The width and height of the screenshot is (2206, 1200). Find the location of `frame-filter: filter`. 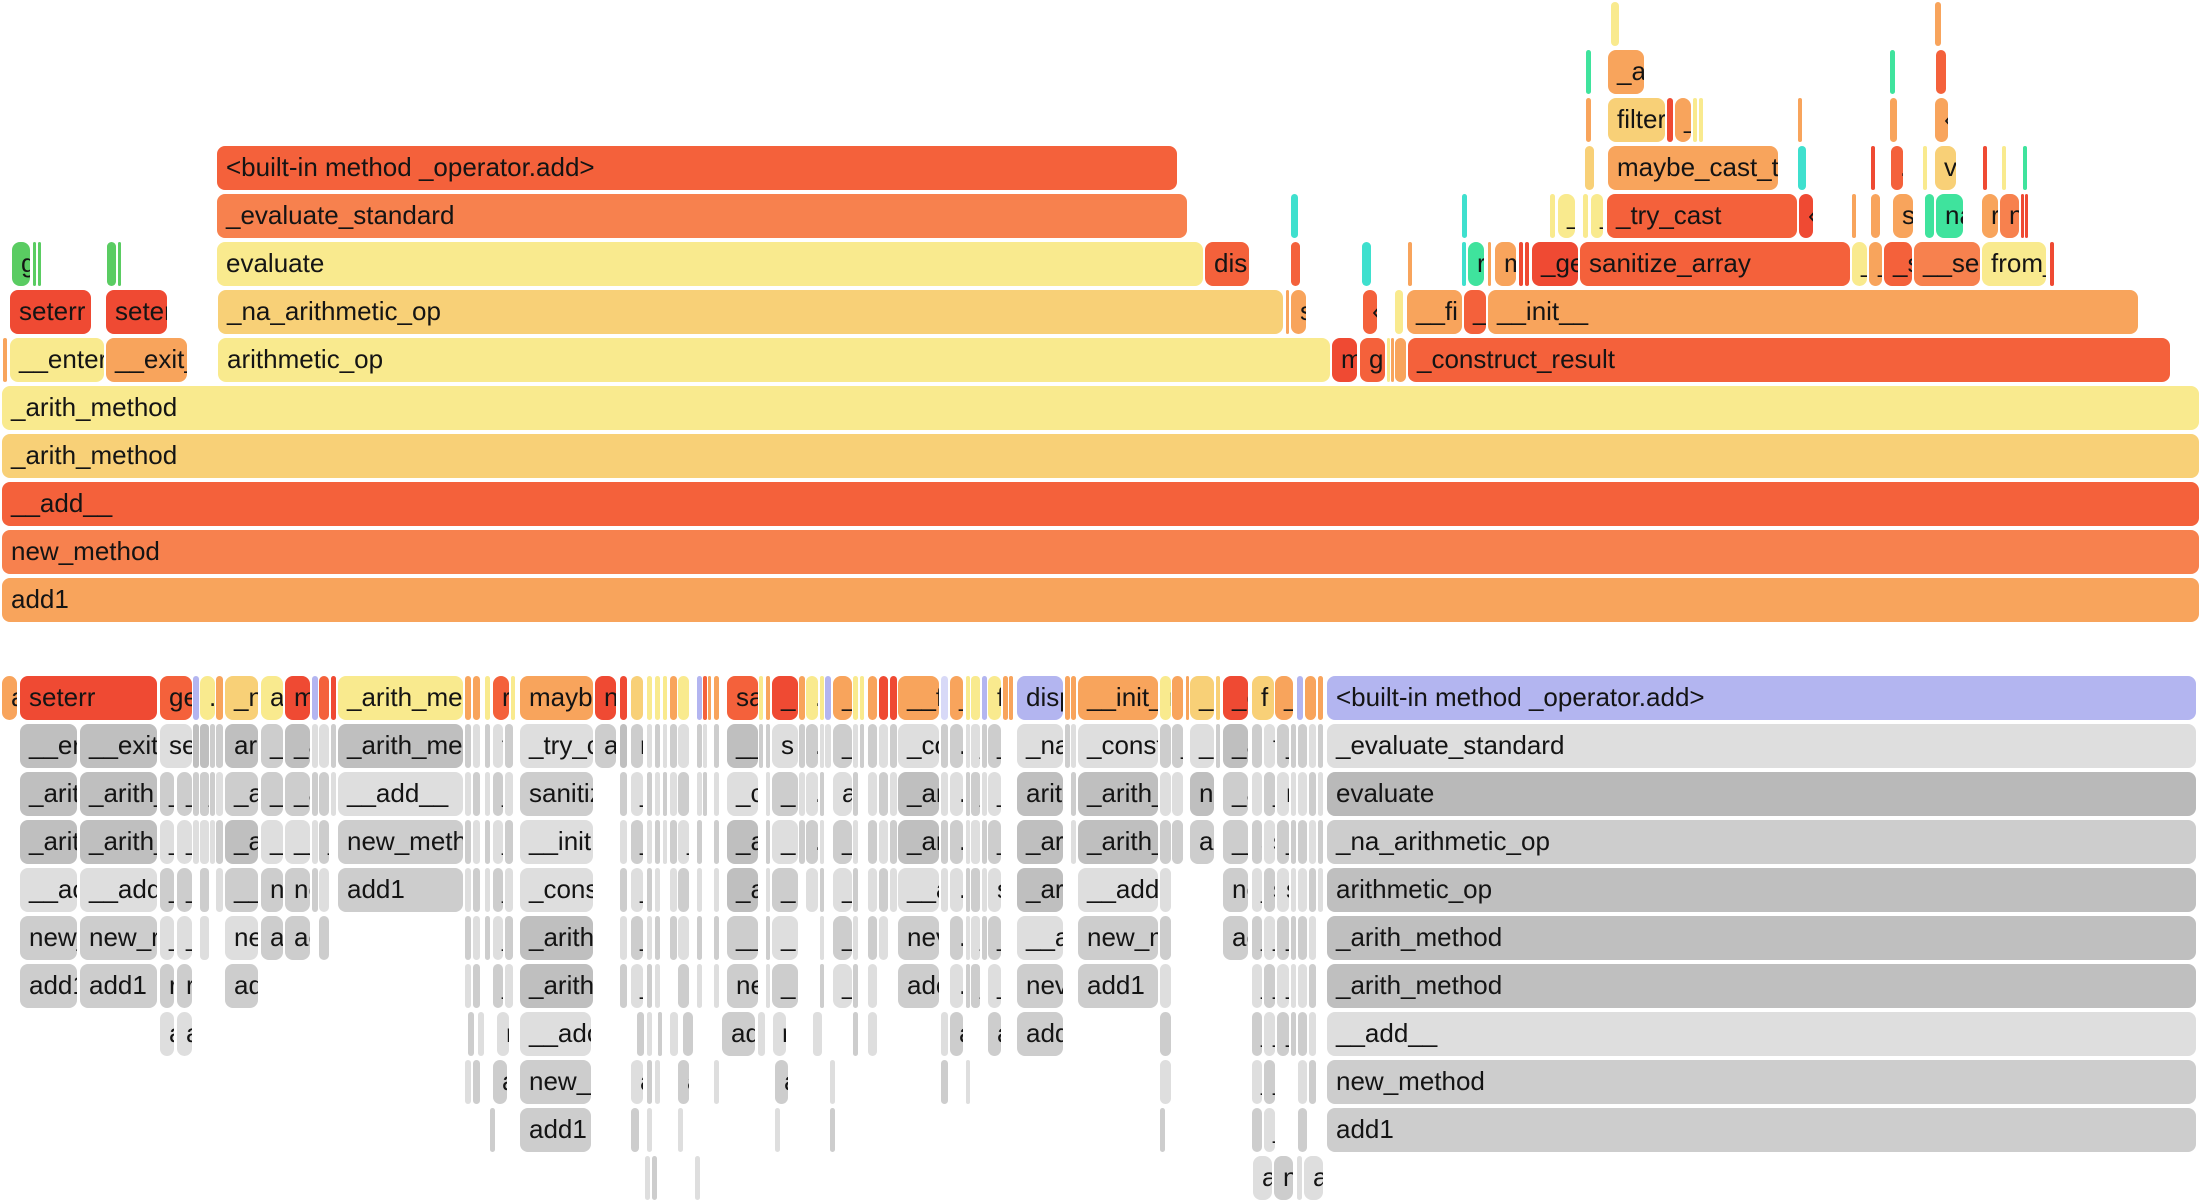

frame-filter: filter is located at coordinates (1636, 120).